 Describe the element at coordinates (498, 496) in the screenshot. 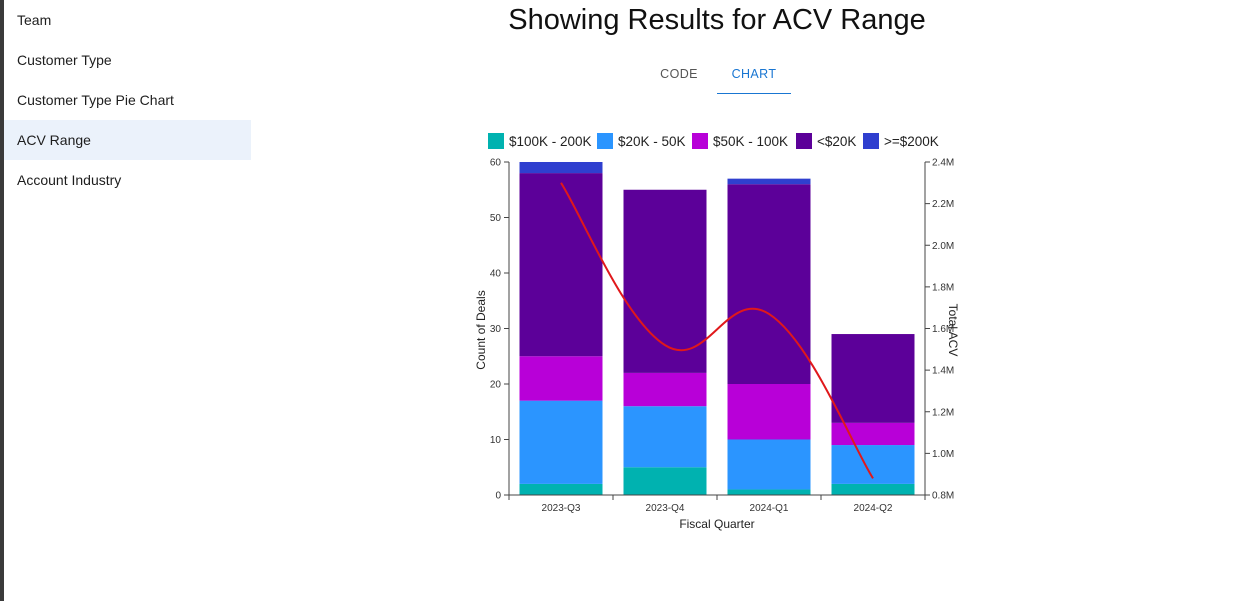

I see `y-tick-label: 0` at that location.